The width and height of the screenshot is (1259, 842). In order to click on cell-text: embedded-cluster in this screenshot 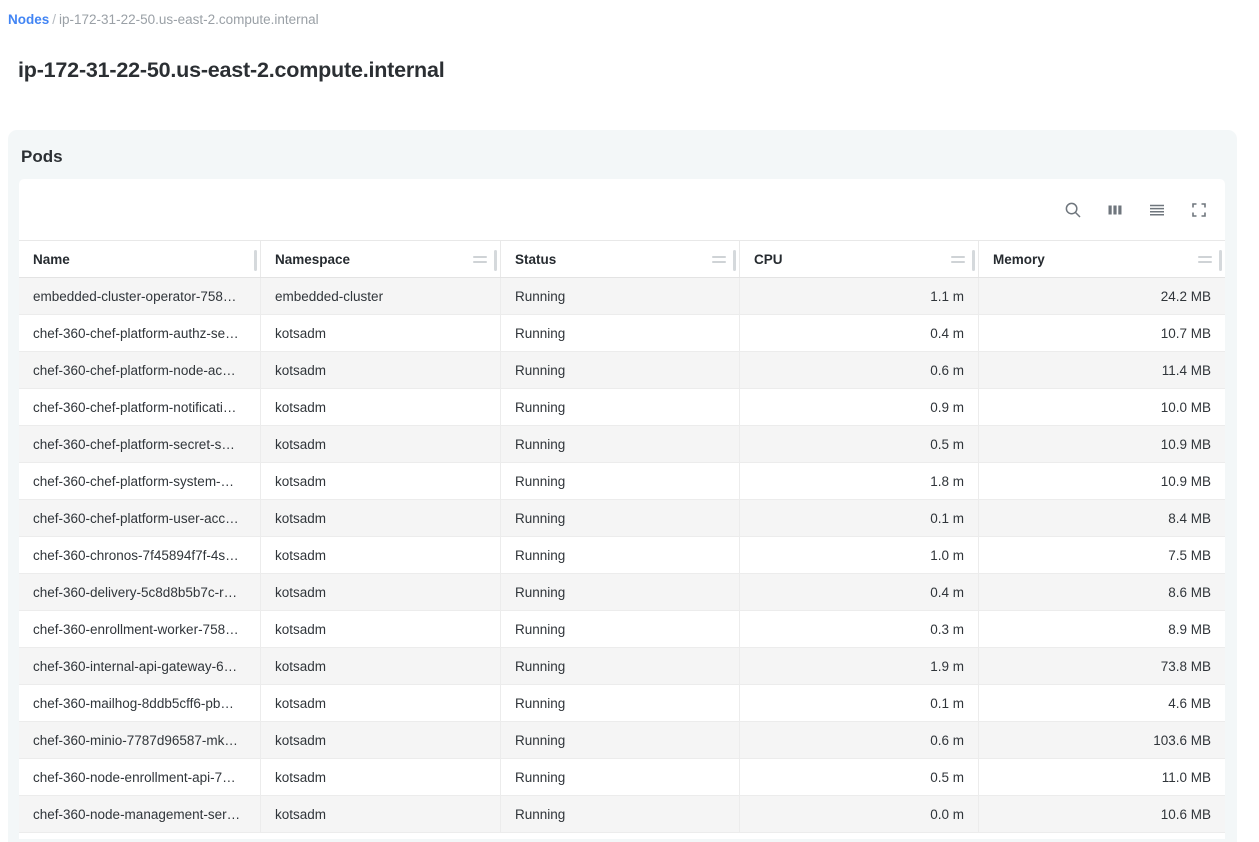, I will do `click(329, 296)`.